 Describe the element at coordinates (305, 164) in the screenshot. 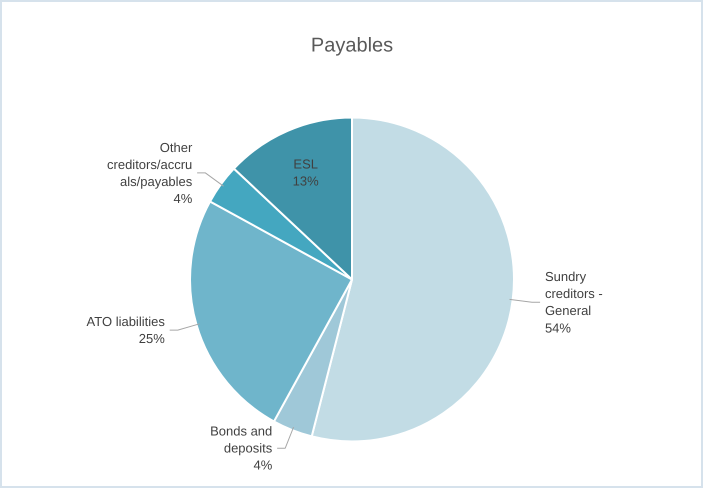

I see `slice-label: ESL` at that location.